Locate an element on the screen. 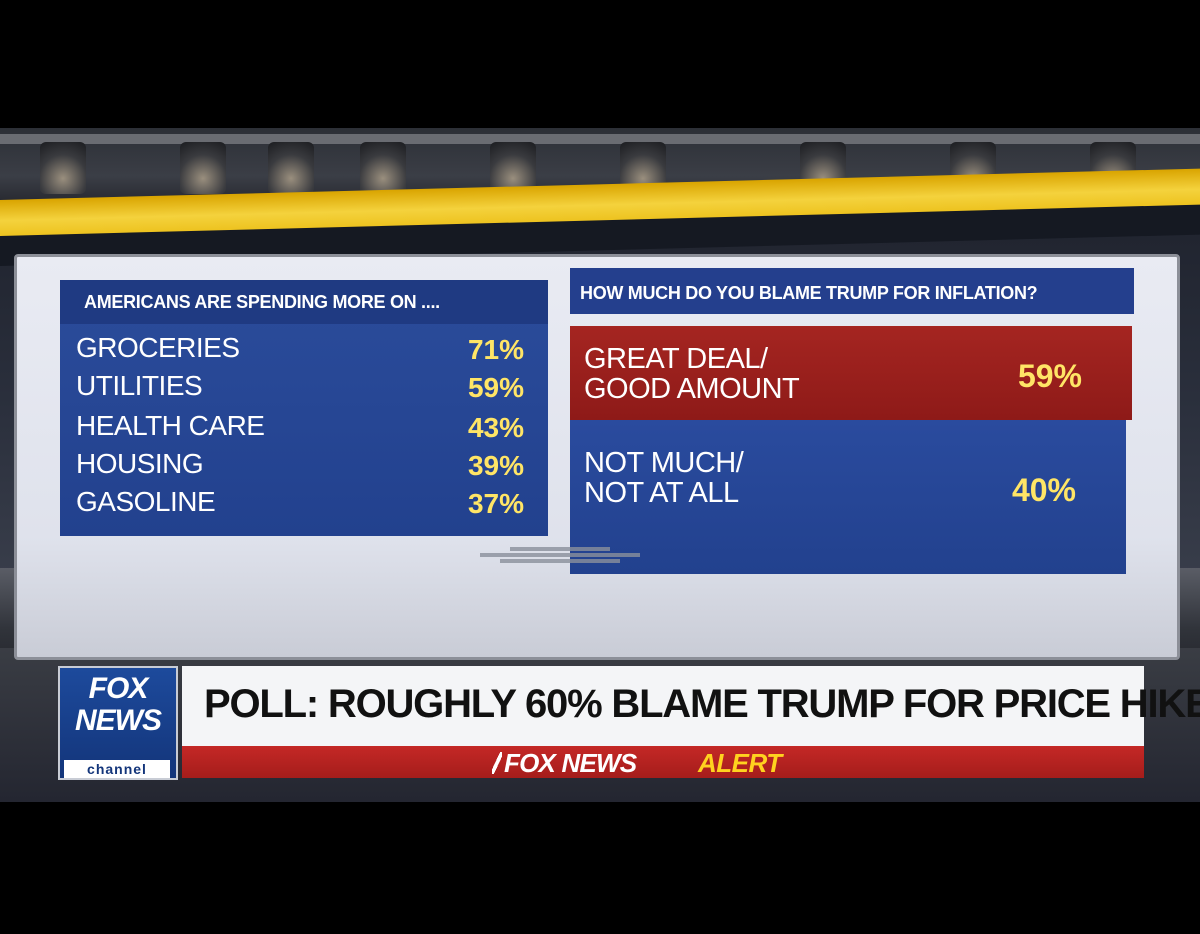 This screenshot has width=1200, height=934. logo-news-text: NEWS is located at coordinates (118, 720).